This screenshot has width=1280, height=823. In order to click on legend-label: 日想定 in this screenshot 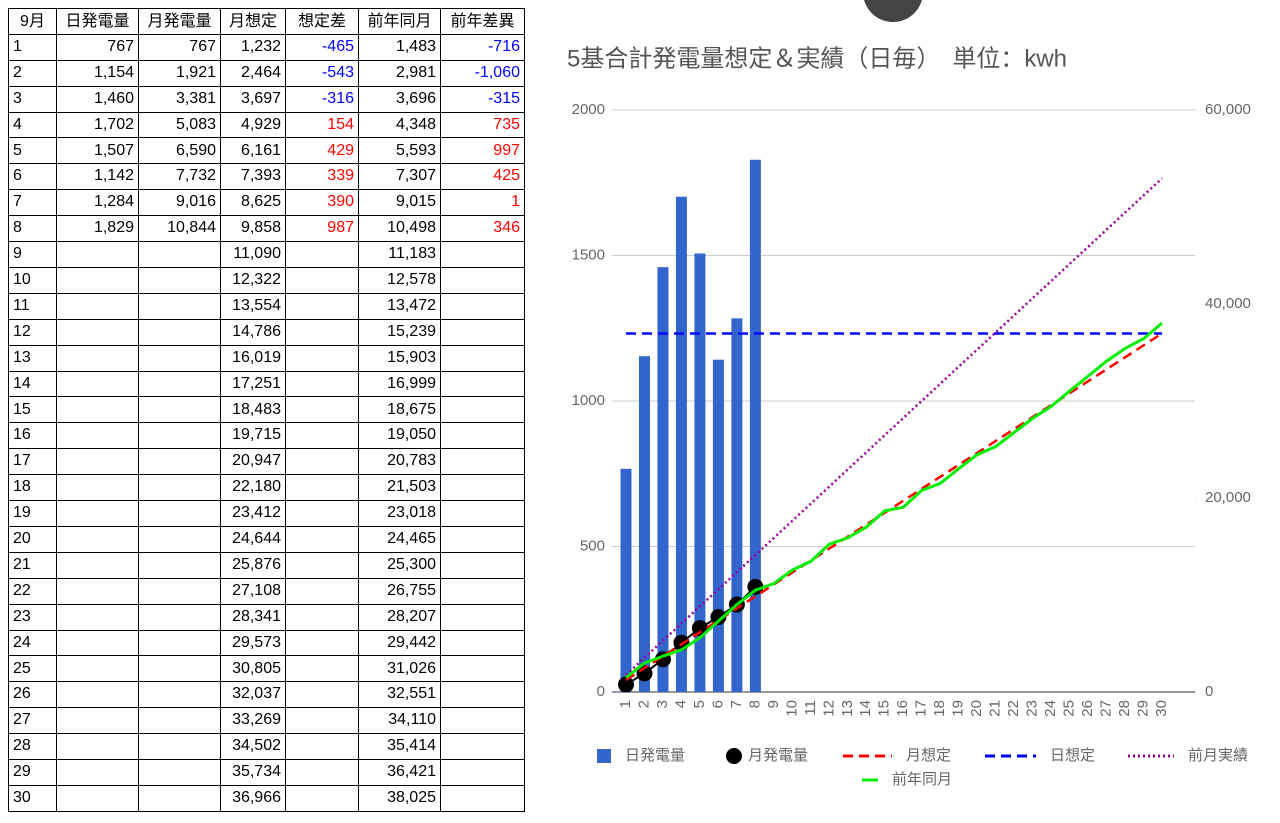, I will do `click(1072, 755)`.